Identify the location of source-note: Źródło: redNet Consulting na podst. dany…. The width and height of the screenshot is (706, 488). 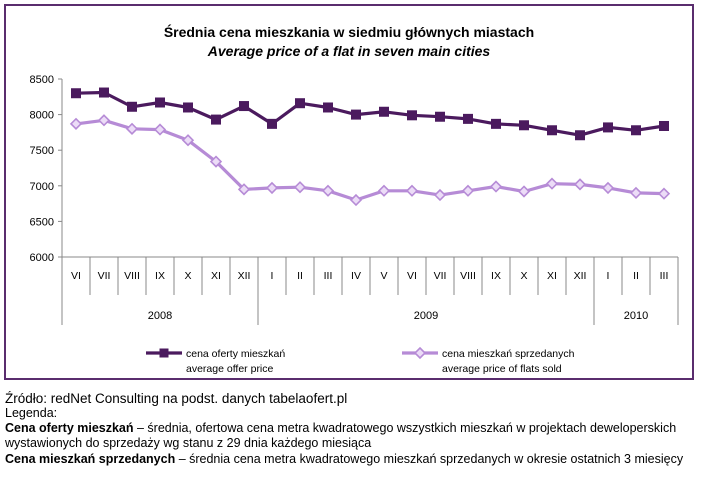
(176, 398).